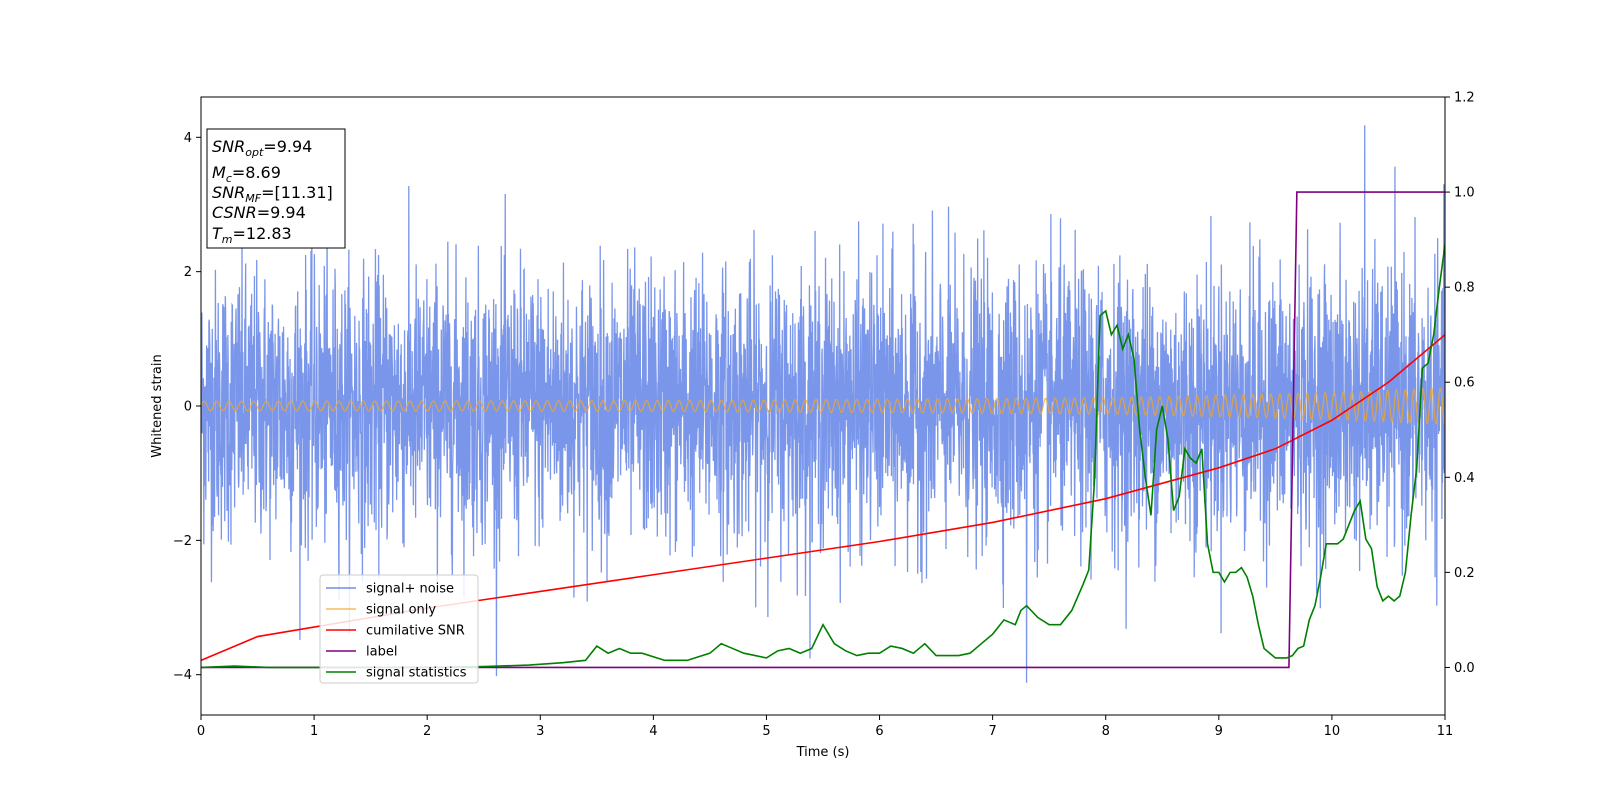 The image size is (1600, 800). I want to click on info-snr-opt: SNRopt=9.94, so click(262, 148).